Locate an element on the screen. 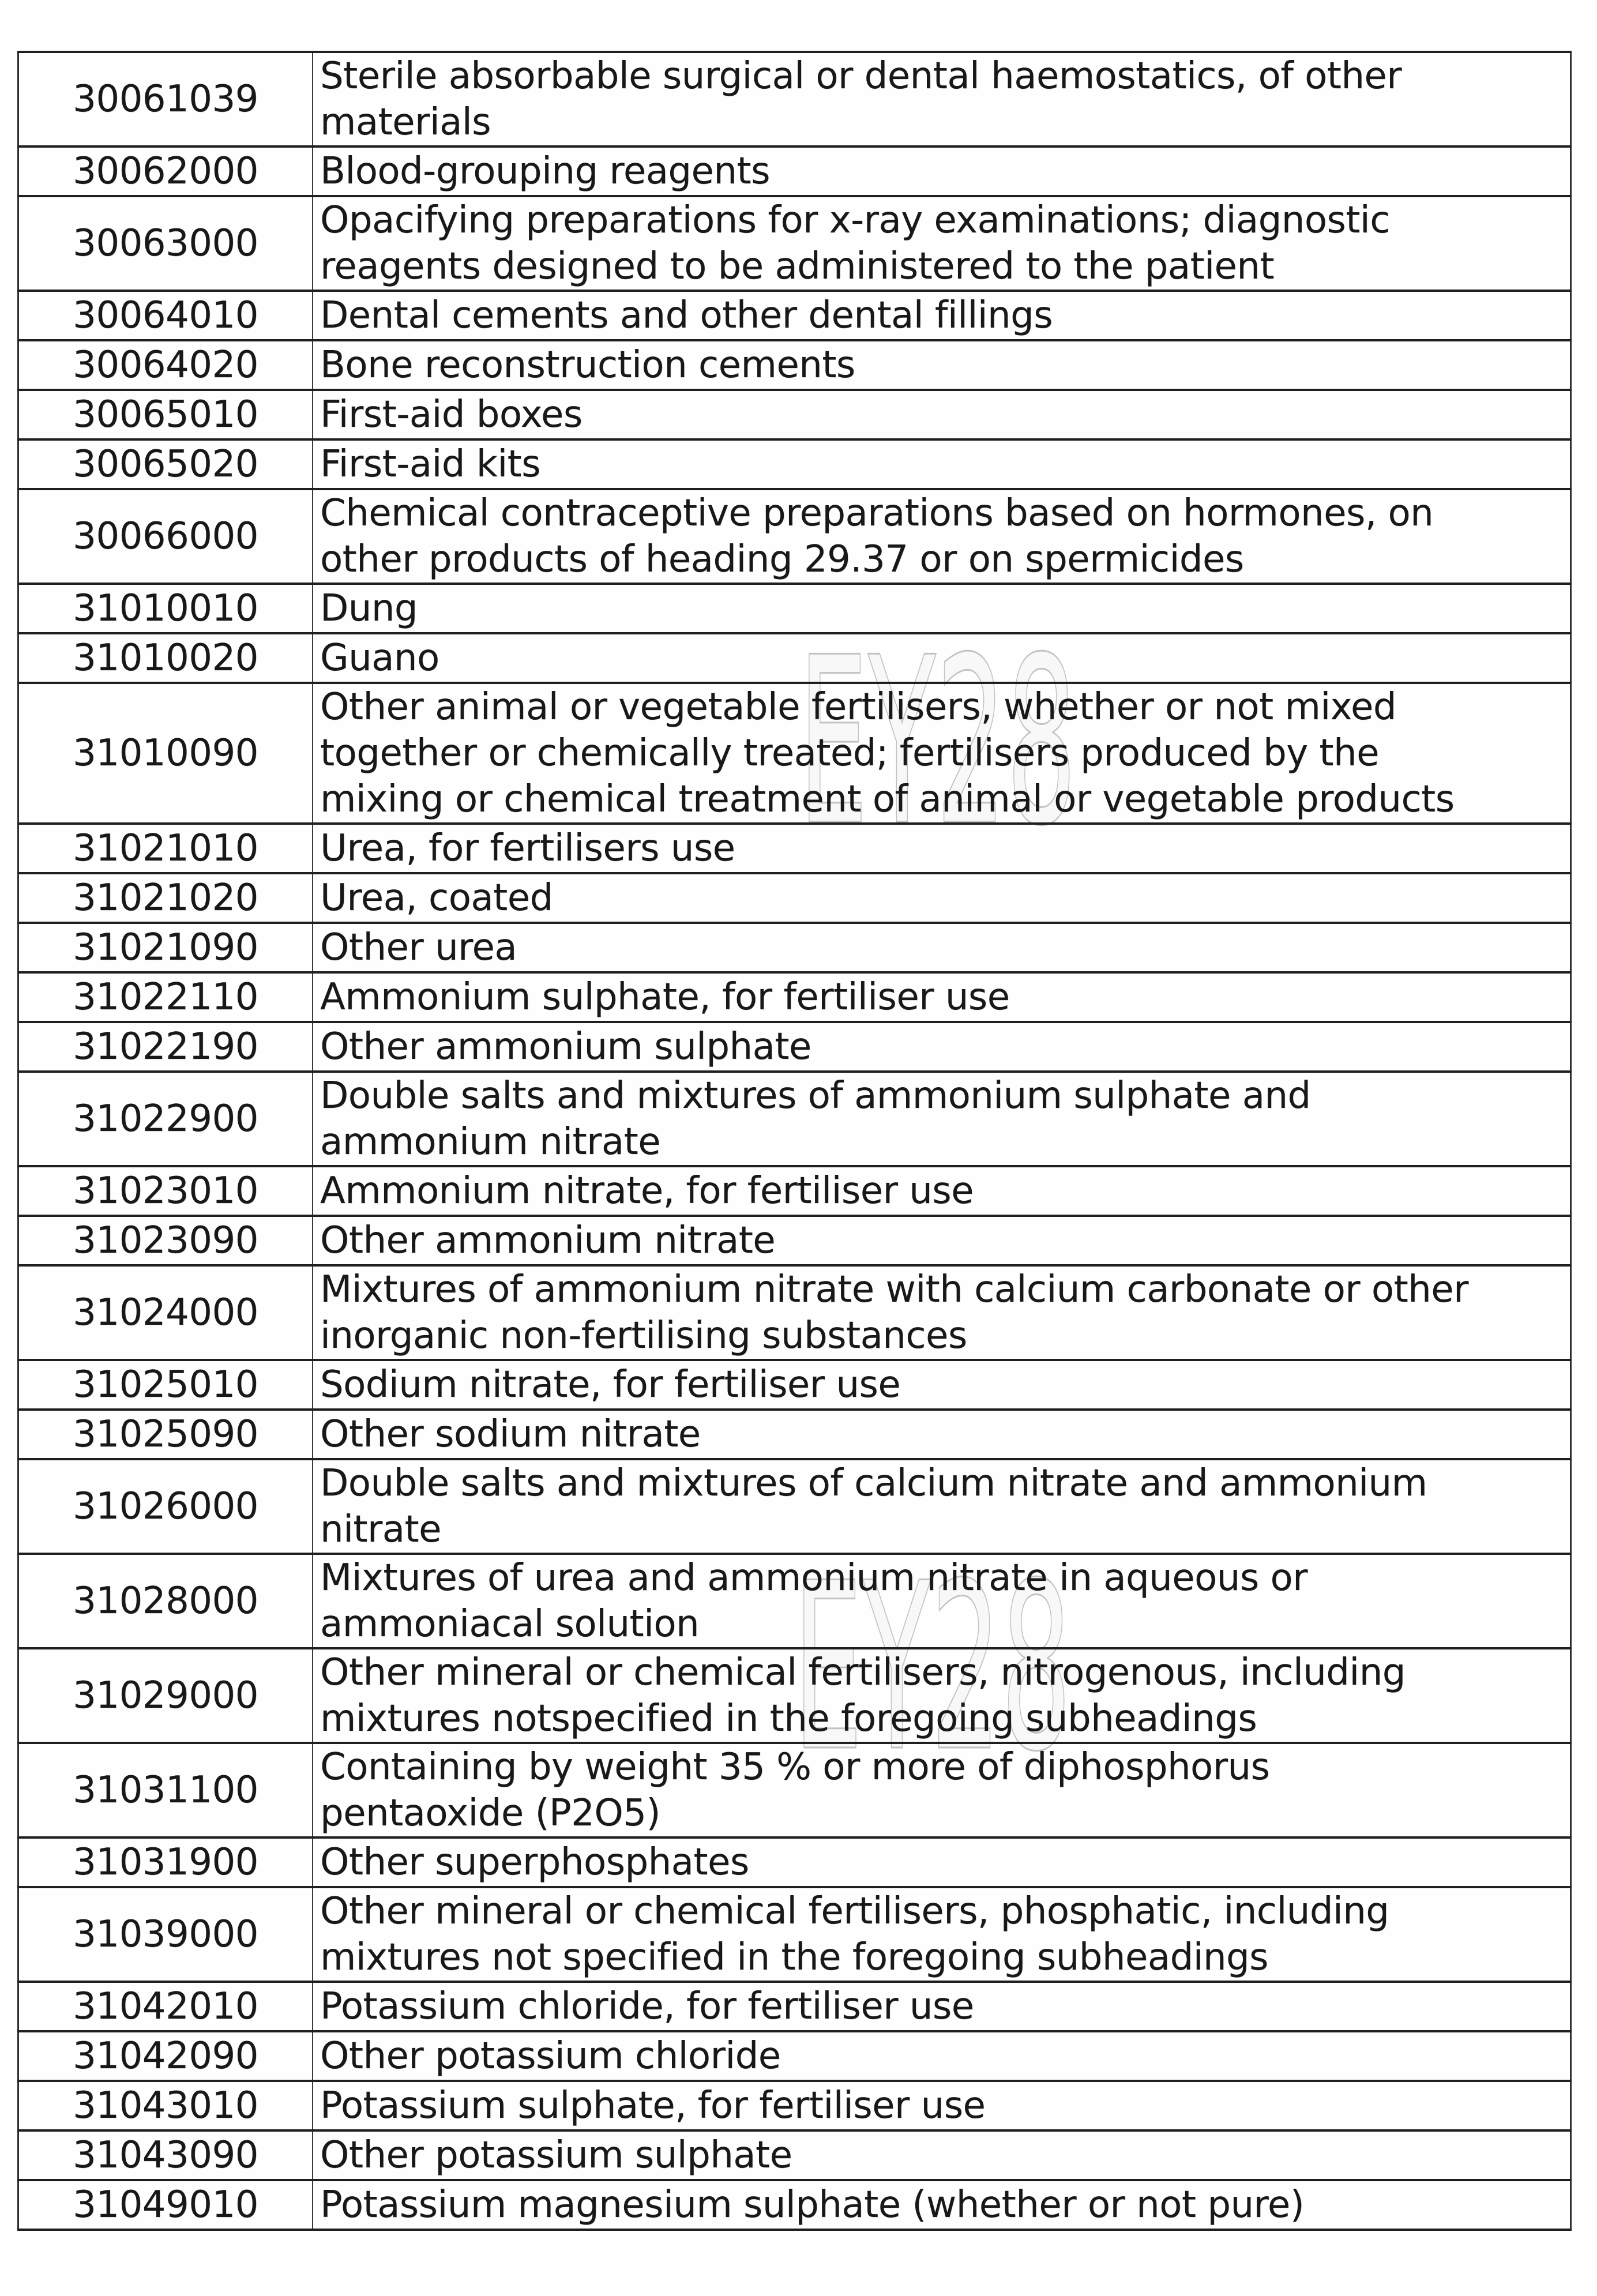  description-cell: Other ammonium nitrate is located at coordinates (942, 1241).